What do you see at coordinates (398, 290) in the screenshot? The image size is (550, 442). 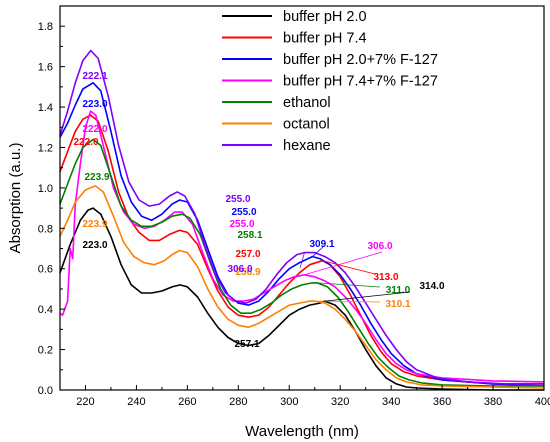 I see `peak-label-18: 311.0` at bounding box center [398, 290].